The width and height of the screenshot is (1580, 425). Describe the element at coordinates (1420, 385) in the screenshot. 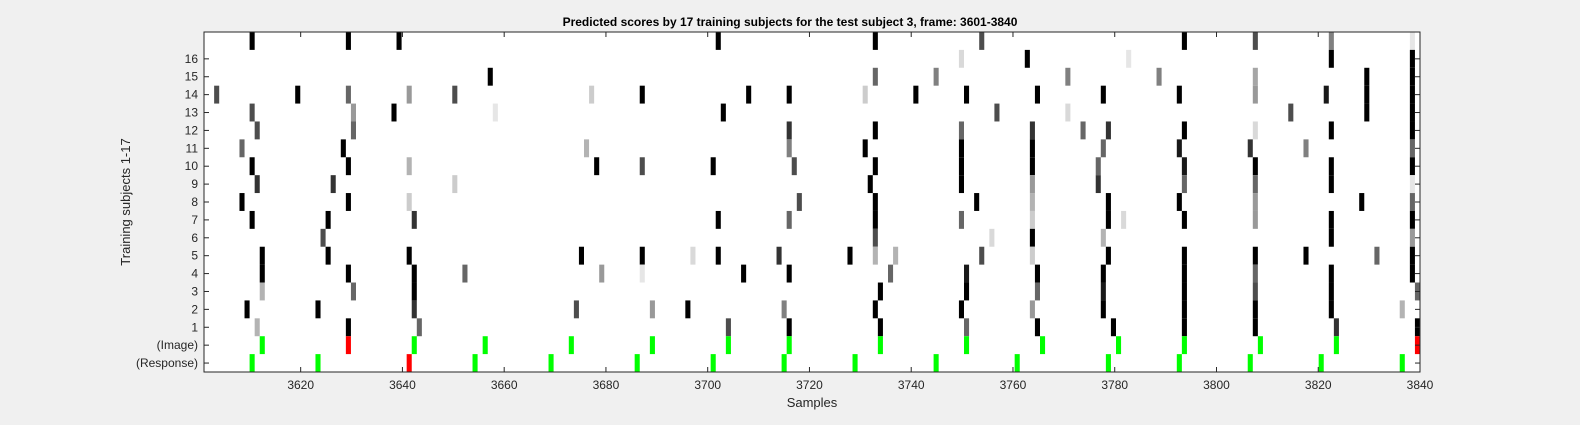

I see `x-tick-label: 3840` at that location.